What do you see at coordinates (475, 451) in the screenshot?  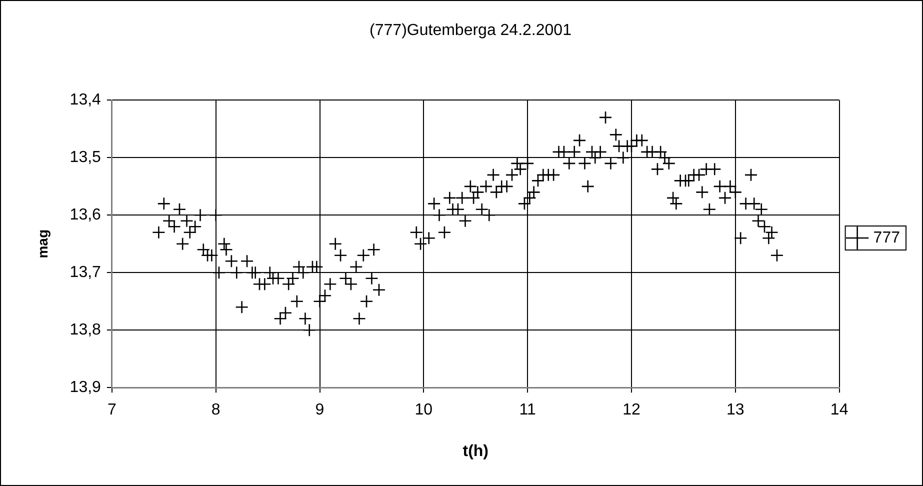 I see `x-axis-title: t(h)` at bounding box center [475, 451].